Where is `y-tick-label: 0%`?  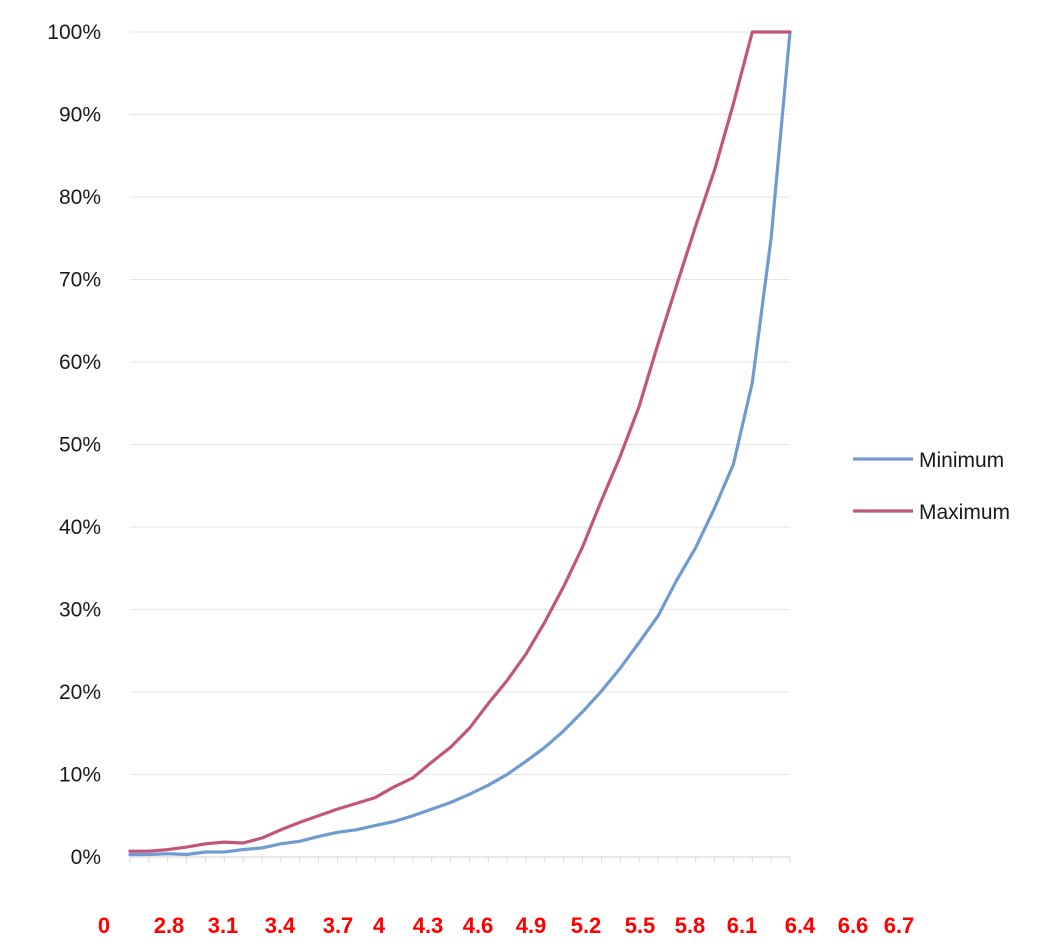 y-tick-label: 0% is located at coordinates (86, 857).